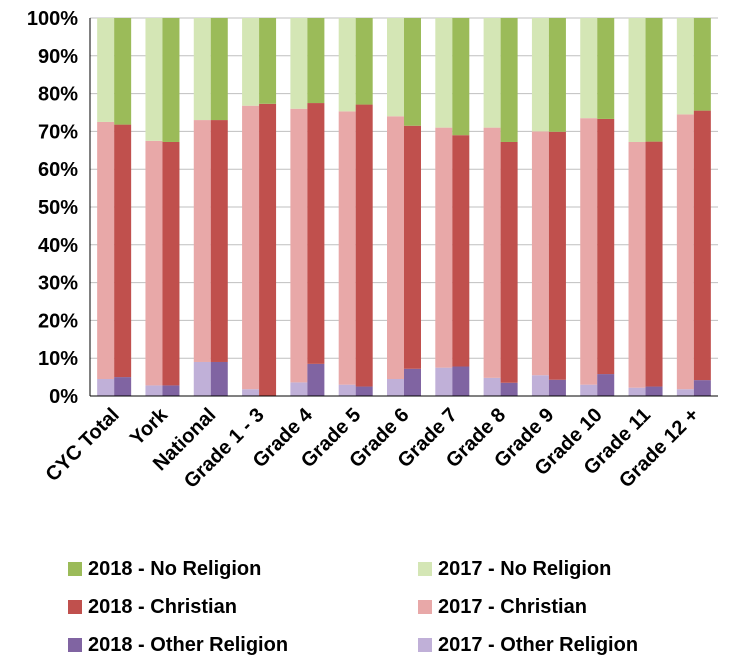 The image size is (731, 660). What do you see at coordinates (63, 397) in the screenshot?
I see `y-tick-label: 0%` at bounding box center [63, 397].